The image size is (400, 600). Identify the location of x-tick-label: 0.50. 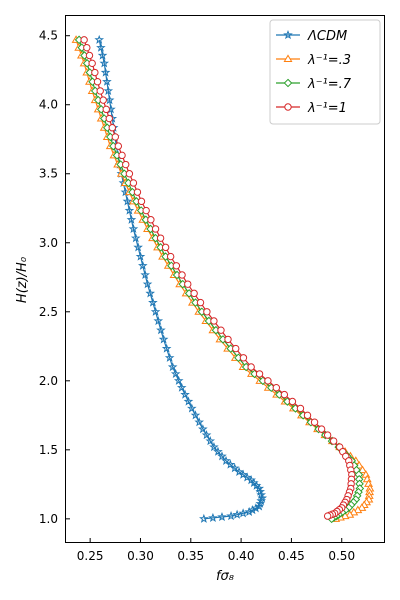
(341, 556).